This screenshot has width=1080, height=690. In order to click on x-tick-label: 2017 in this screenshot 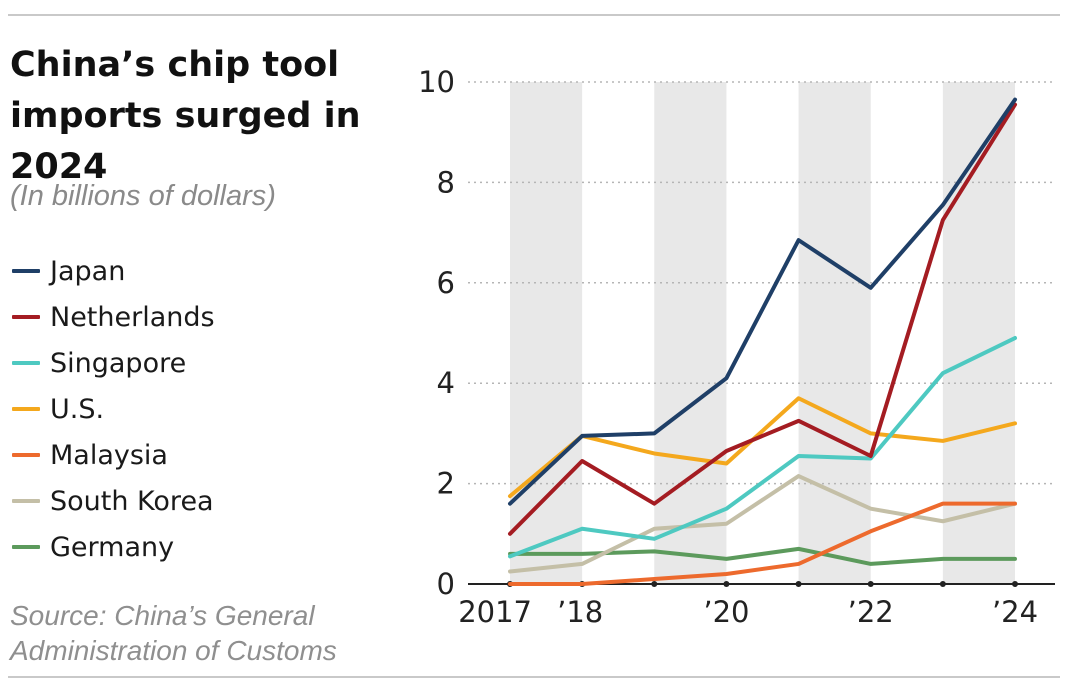, I will do `click(495, 612)`.